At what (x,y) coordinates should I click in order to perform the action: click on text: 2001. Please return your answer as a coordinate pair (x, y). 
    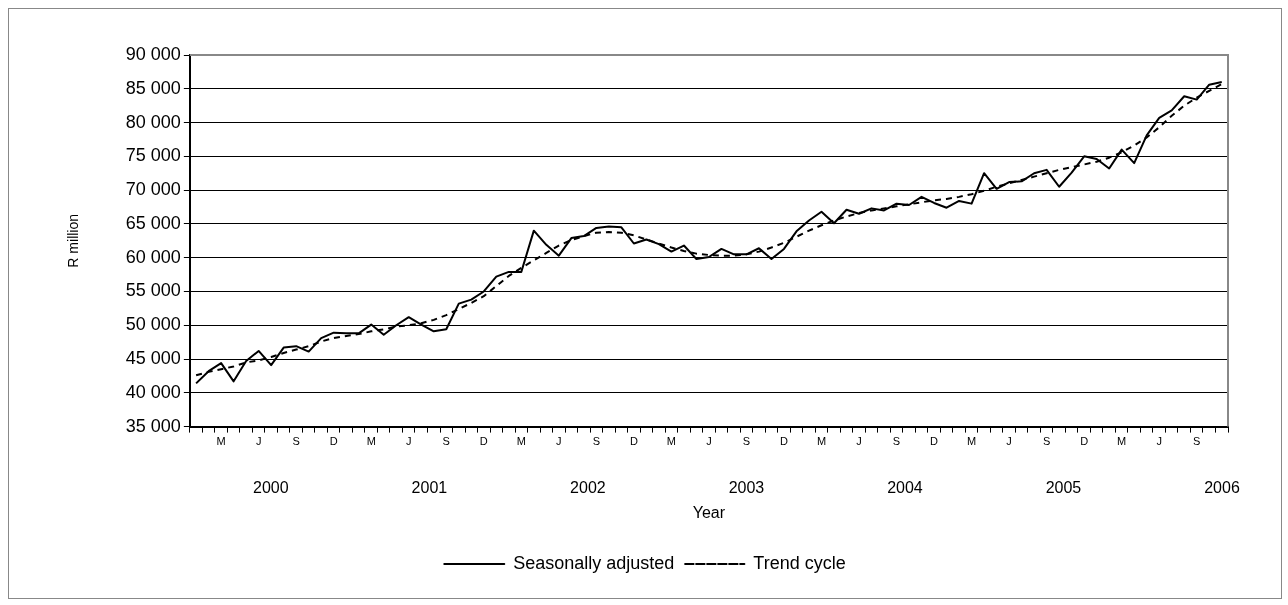
    Looking at the image, I should click on (429, 488).